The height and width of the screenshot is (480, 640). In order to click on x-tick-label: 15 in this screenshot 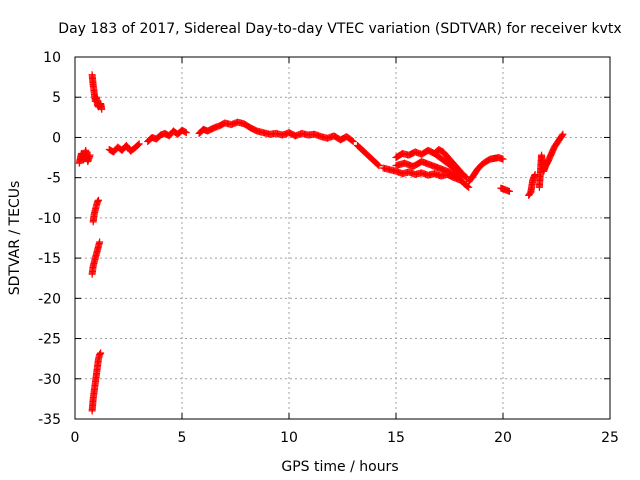, I will do `click(396, 438)`.